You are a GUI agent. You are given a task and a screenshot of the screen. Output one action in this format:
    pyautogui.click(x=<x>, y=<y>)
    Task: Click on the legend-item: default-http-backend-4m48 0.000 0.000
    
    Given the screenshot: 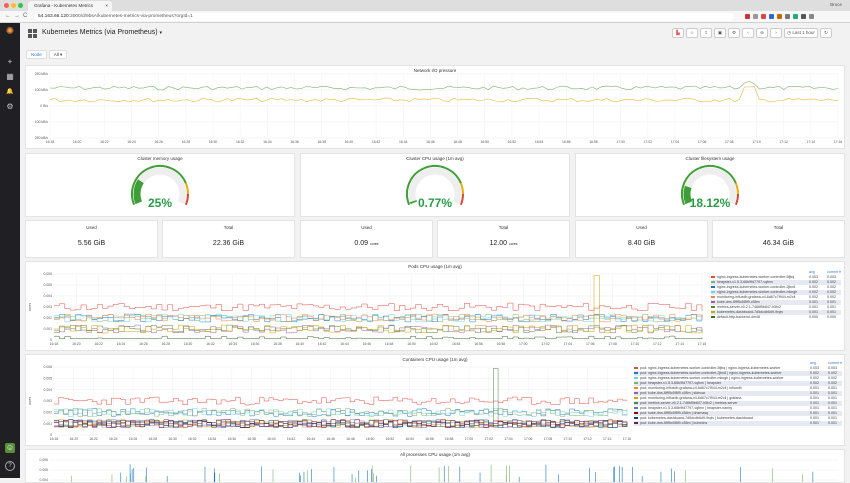 What is the action you would take?
    pyautogui.click(x=776, y=317)
    